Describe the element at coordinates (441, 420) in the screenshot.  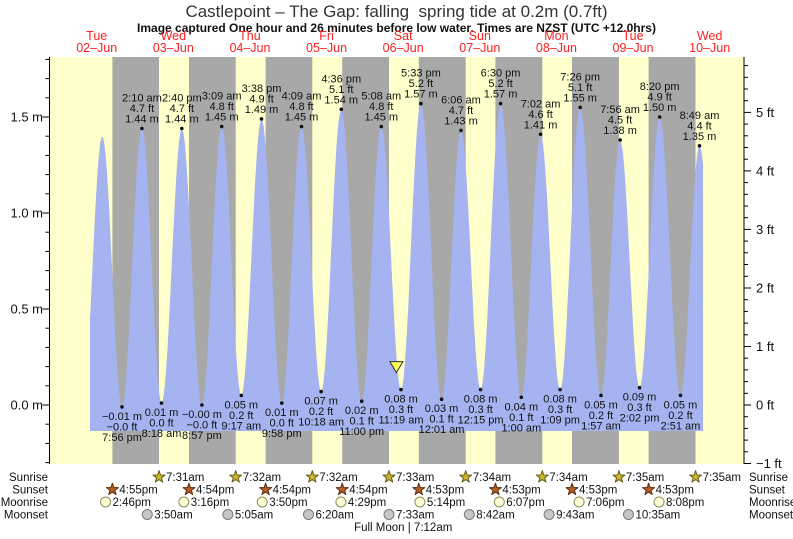
I see `tide-label-line: 0.1 ft` at that location.